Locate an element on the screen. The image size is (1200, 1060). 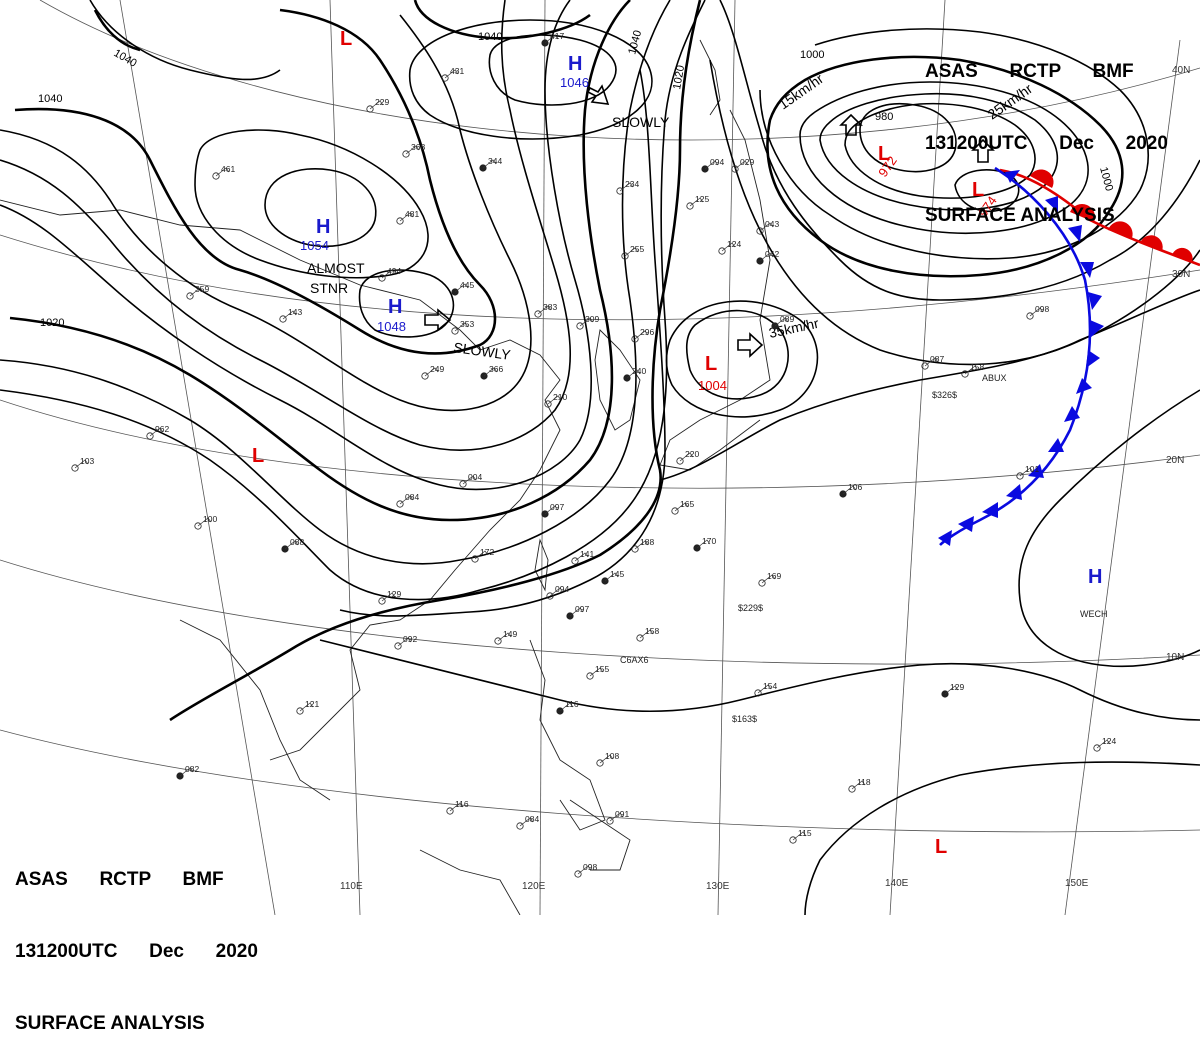
station-pressure: 004 is located at coordinates (475, 477).